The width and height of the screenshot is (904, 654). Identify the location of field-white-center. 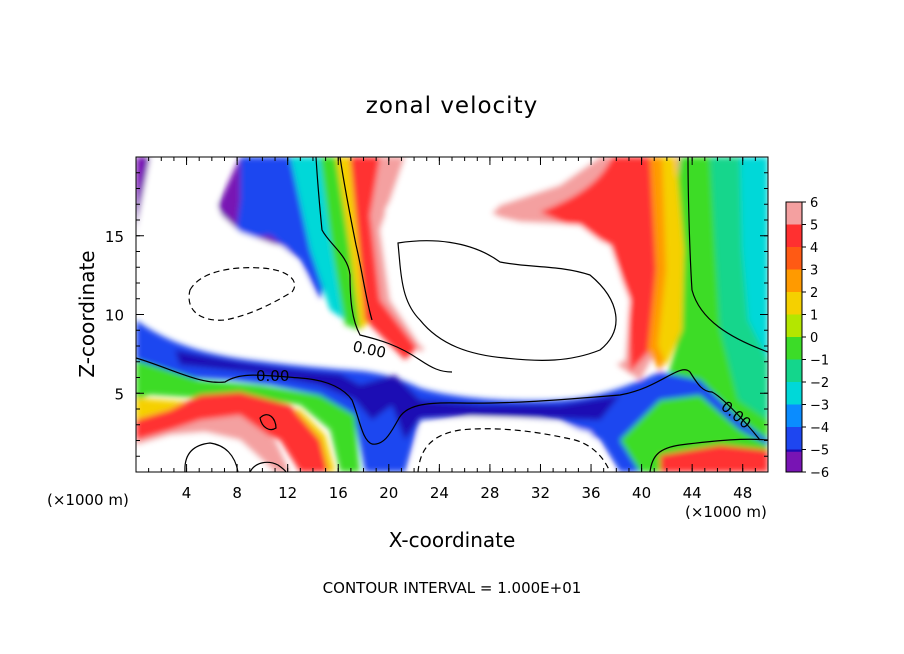
(505, 268).